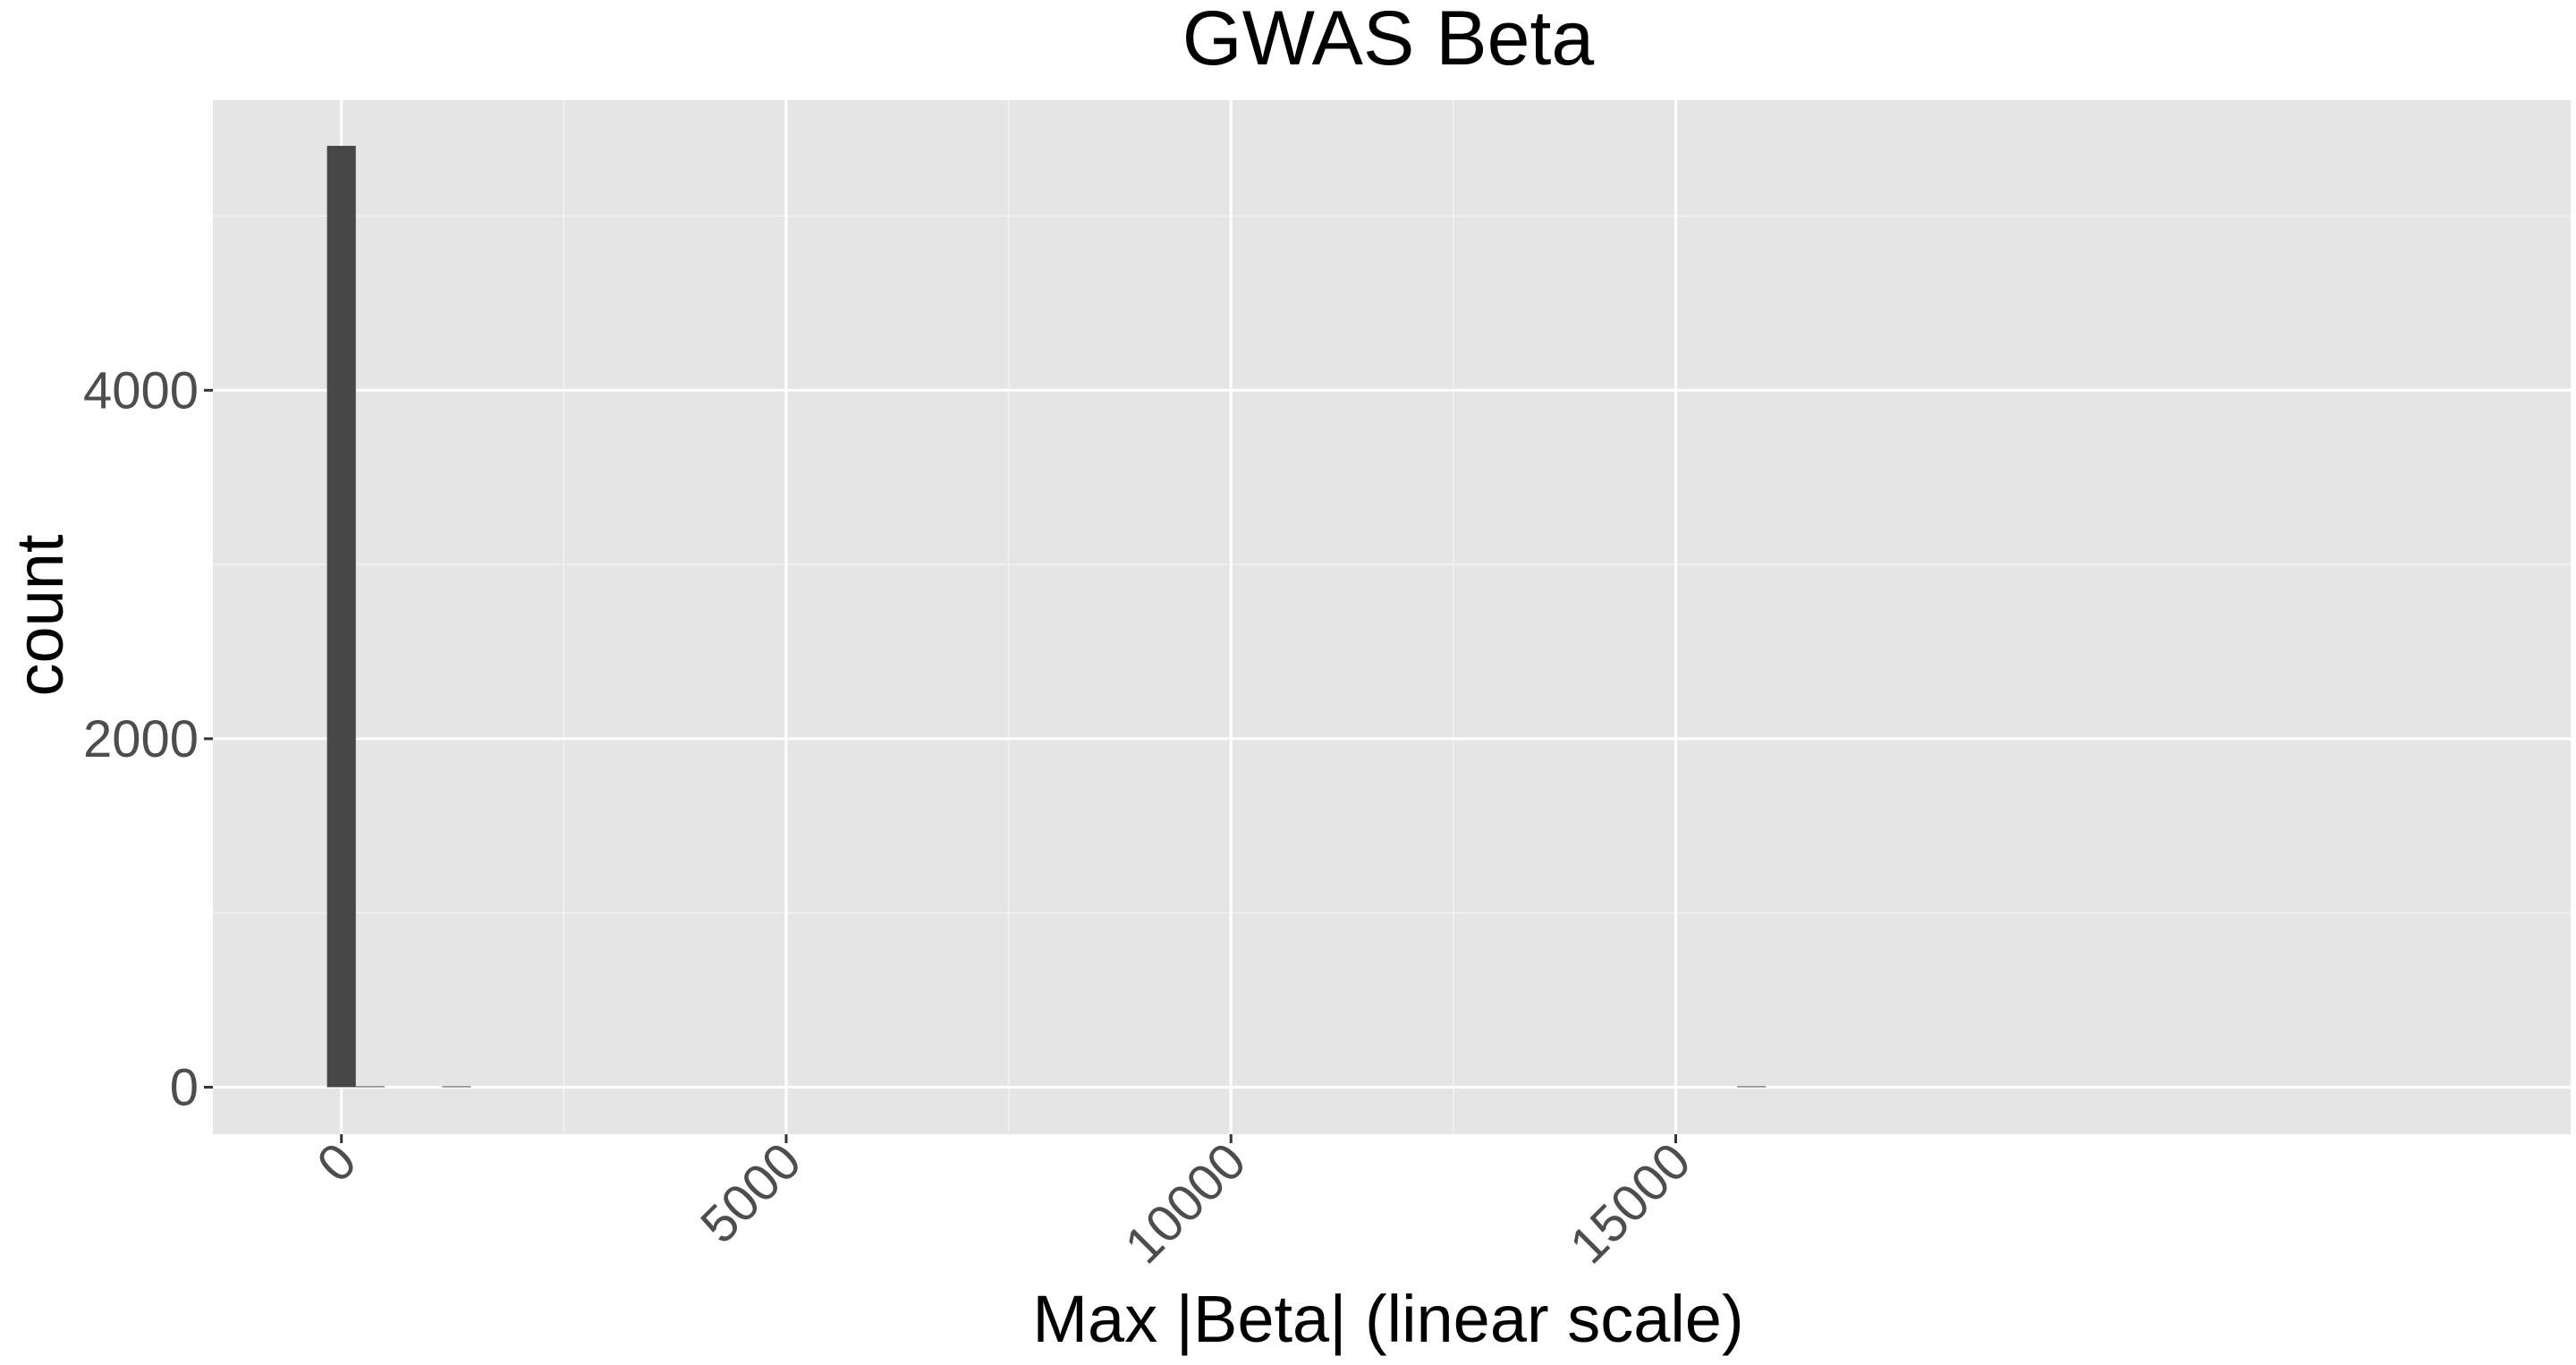 Image resolution: width=2576 pixels, height=1365 pixels. What do you see at coordinates (751, 1193) in the screenshot?
I see `x-tick-label: 5000` at bounding box center [751, 1193].